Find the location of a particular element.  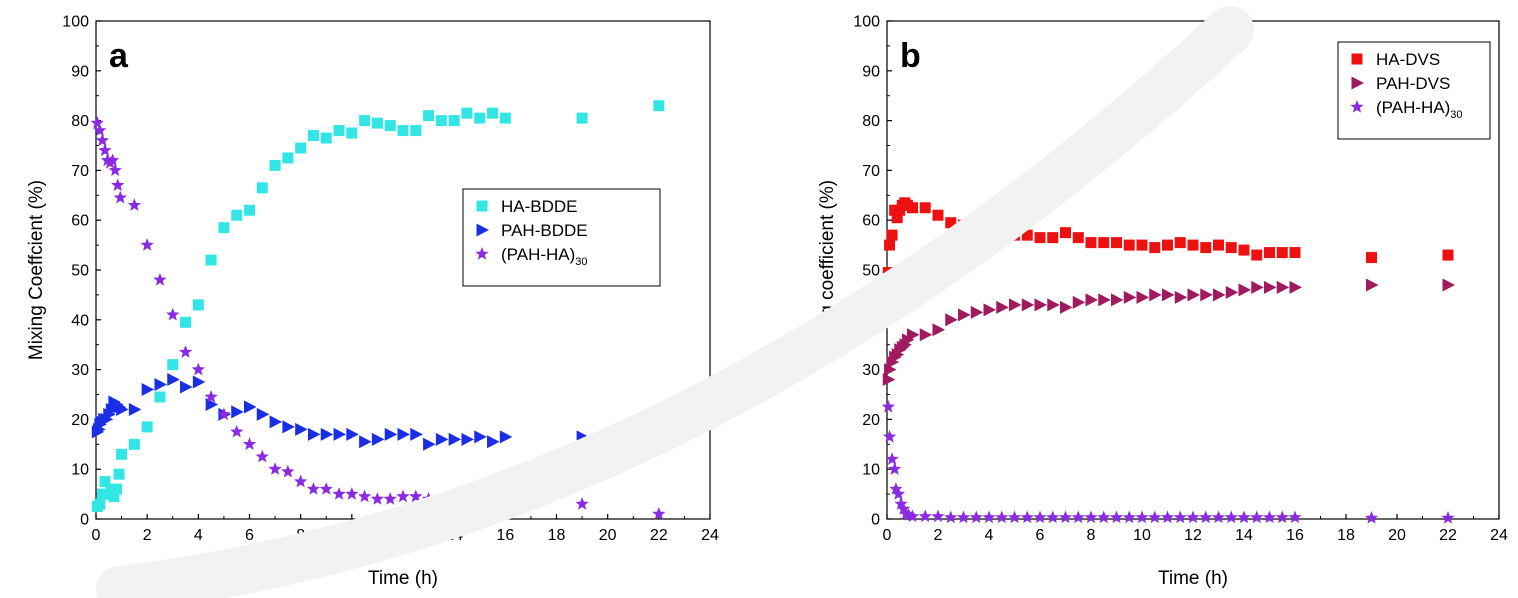

legend-box is located at coordinates (1414, 90).